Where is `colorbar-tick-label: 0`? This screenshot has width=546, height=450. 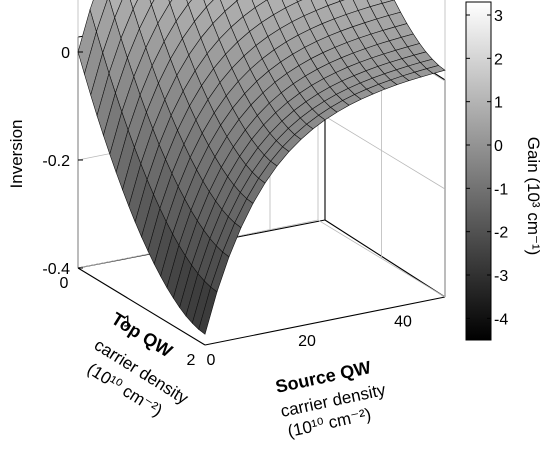 colorbar-tick-label: 0 is located at coordinates (498, 146).